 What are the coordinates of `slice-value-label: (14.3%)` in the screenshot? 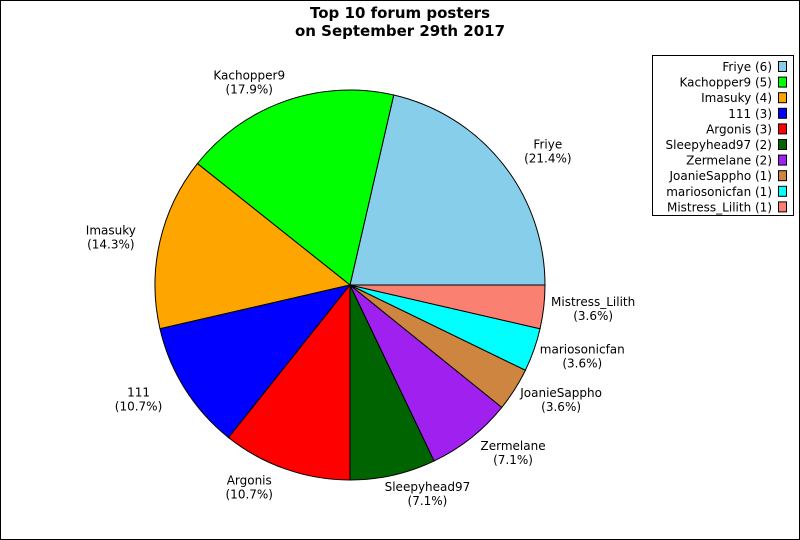 It's located at (110, 245).